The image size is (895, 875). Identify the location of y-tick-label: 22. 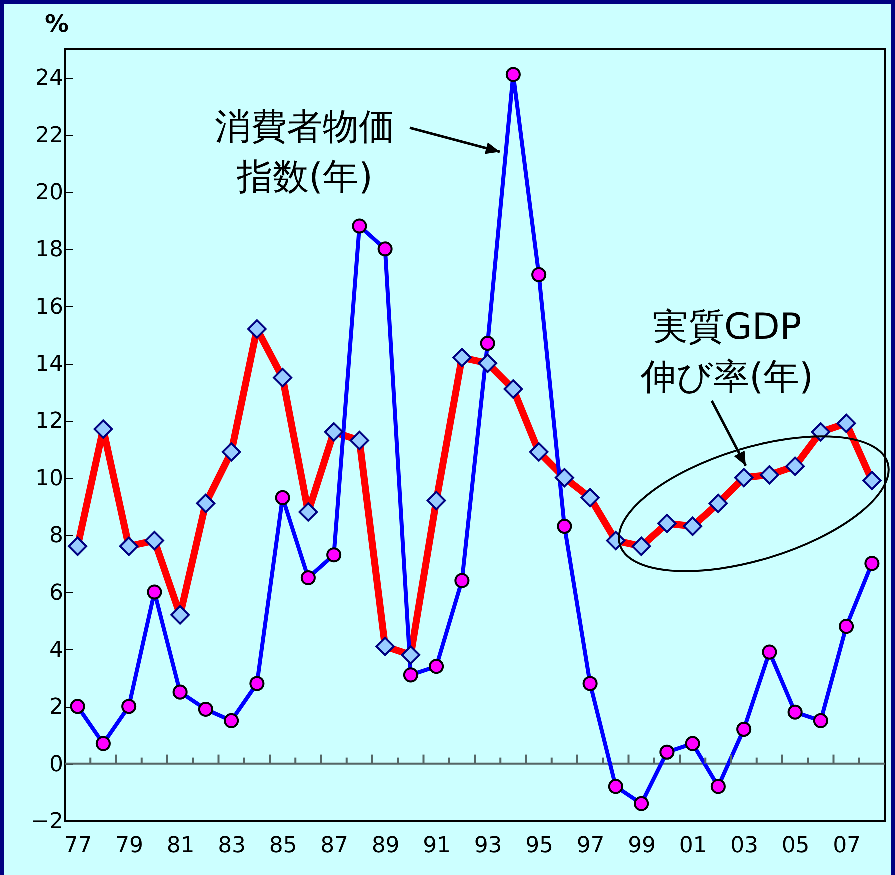
(50, 135).